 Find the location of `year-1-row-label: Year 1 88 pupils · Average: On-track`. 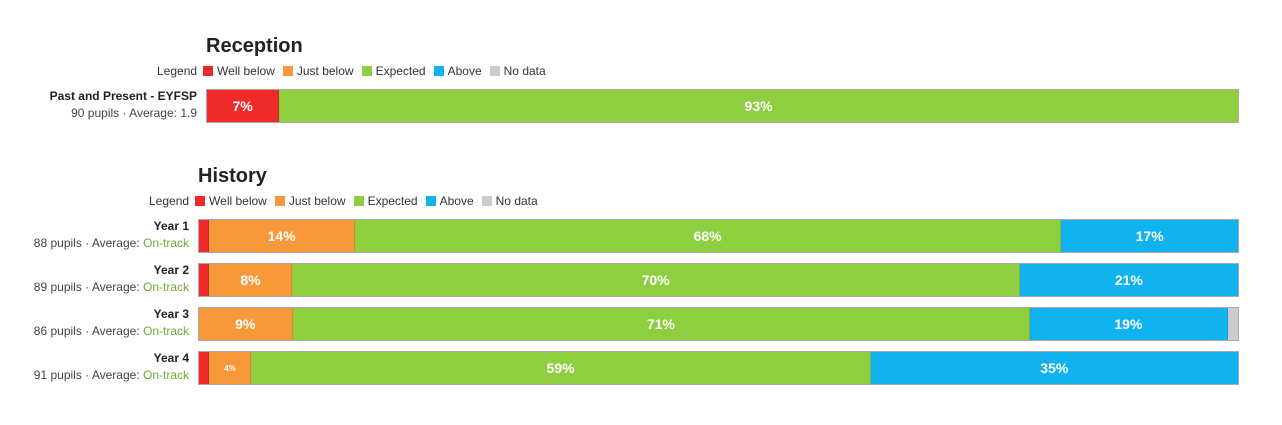

year-1-row-label: Year 1 88 pupils · Average: On-track is located at coordinates (111, 235).